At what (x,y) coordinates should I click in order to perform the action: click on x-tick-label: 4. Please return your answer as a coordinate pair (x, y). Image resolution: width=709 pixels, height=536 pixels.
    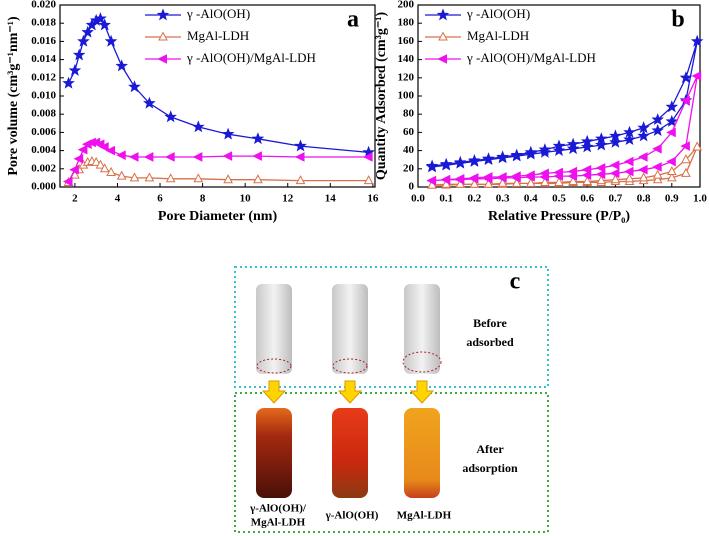
    Looking at the image, I should click on (118, 199).